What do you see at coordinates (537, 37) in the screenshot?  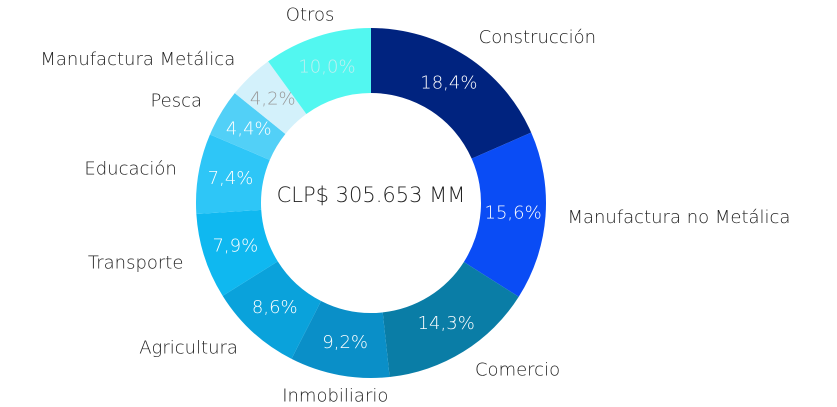 I see `category-label: Construcción` at bounding box center [537, 37].